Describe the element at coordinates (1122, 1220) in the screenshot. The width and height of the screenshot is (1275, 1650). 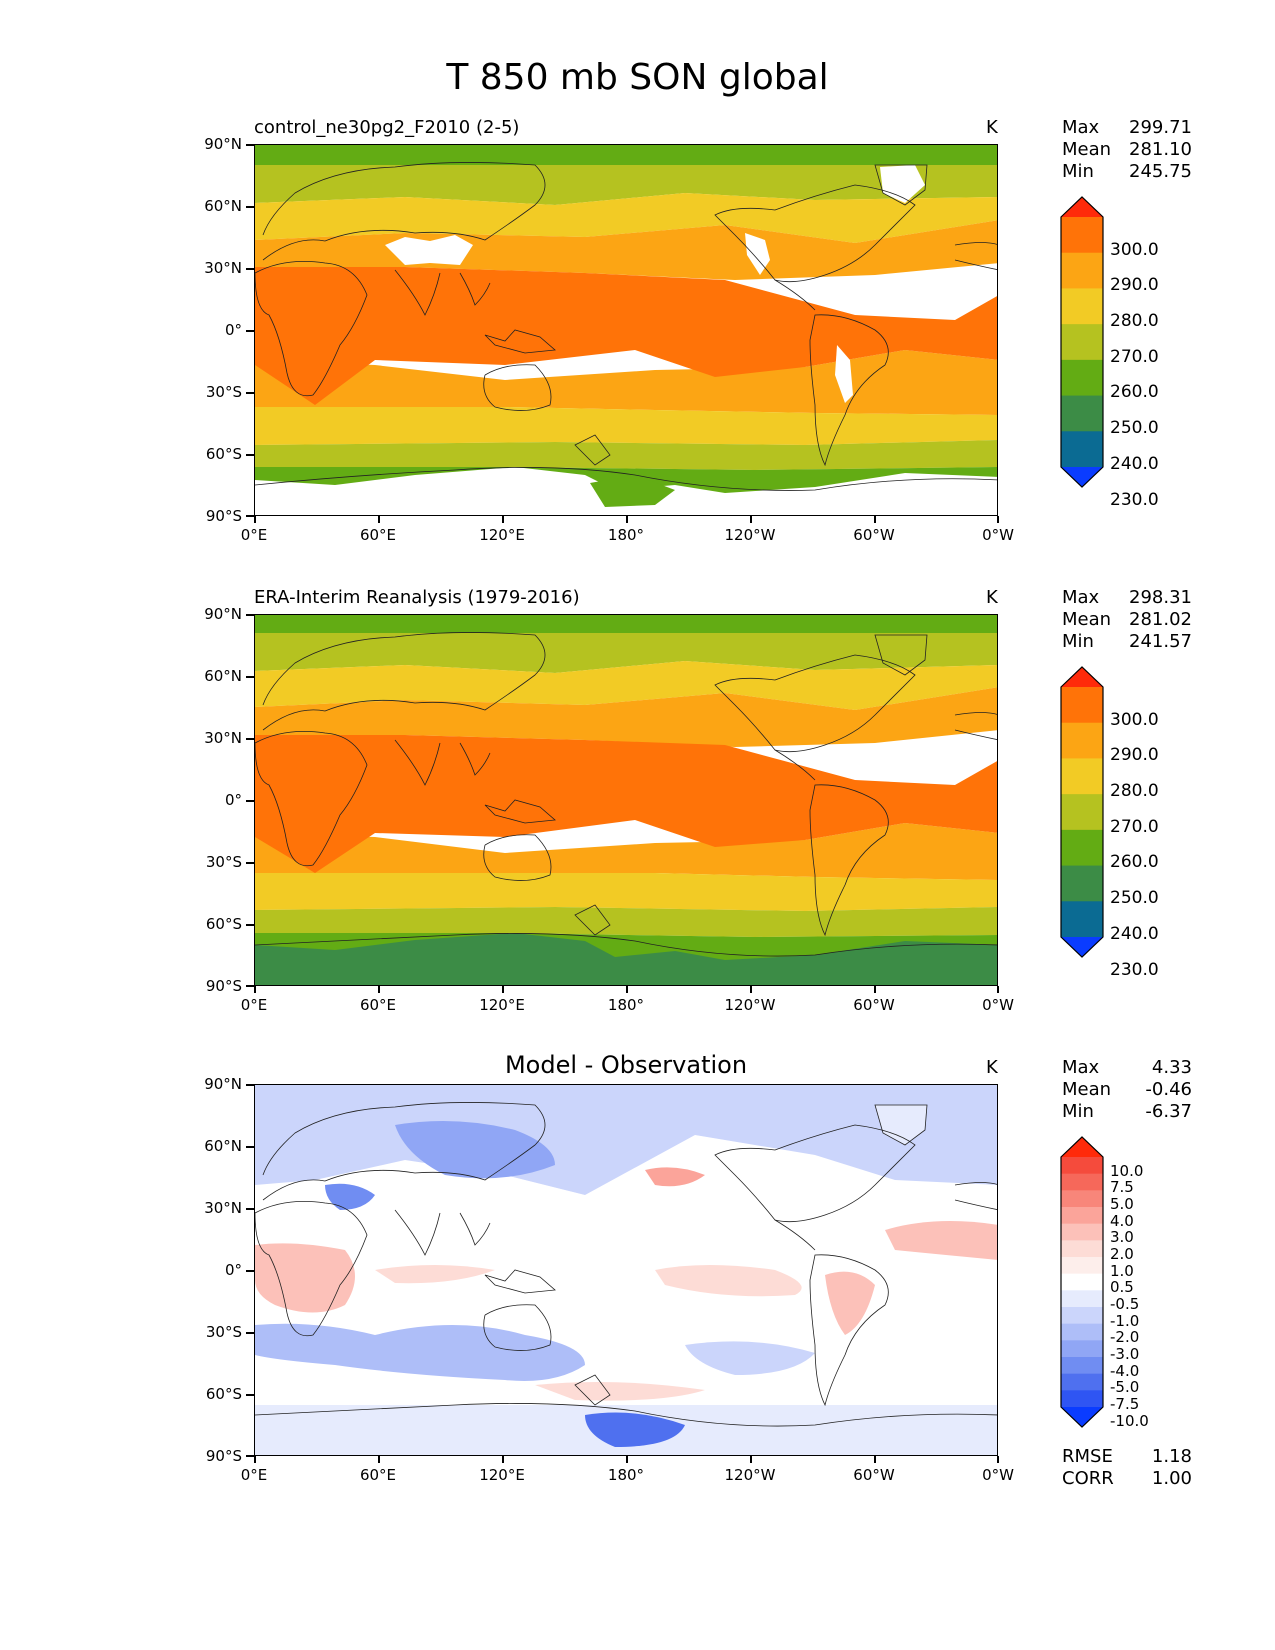
I see `colorbar-tick-label: 4.0` at that location.